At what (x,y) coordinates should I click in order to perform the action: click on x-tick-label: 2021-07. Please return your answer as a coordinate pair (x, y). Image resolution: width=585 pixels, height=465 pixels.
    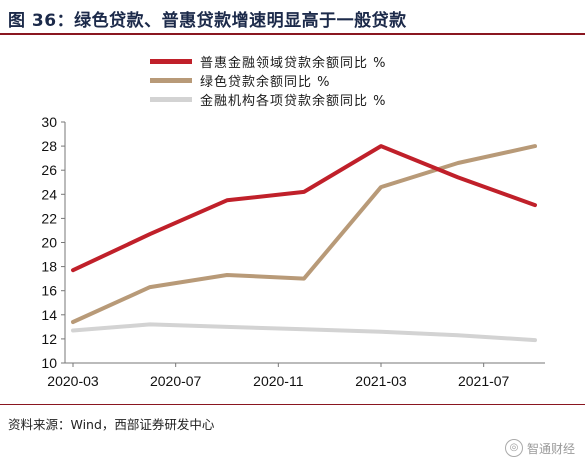
    Looking at the image, I should click on (484, 381).